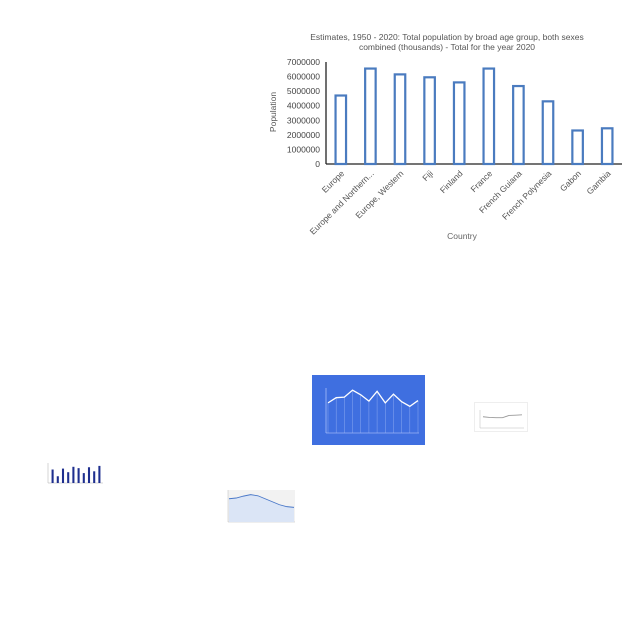  Describe the element at coordinates (570, 180) in the screenshot. I see `x-tick-label: Gabon` at that location.